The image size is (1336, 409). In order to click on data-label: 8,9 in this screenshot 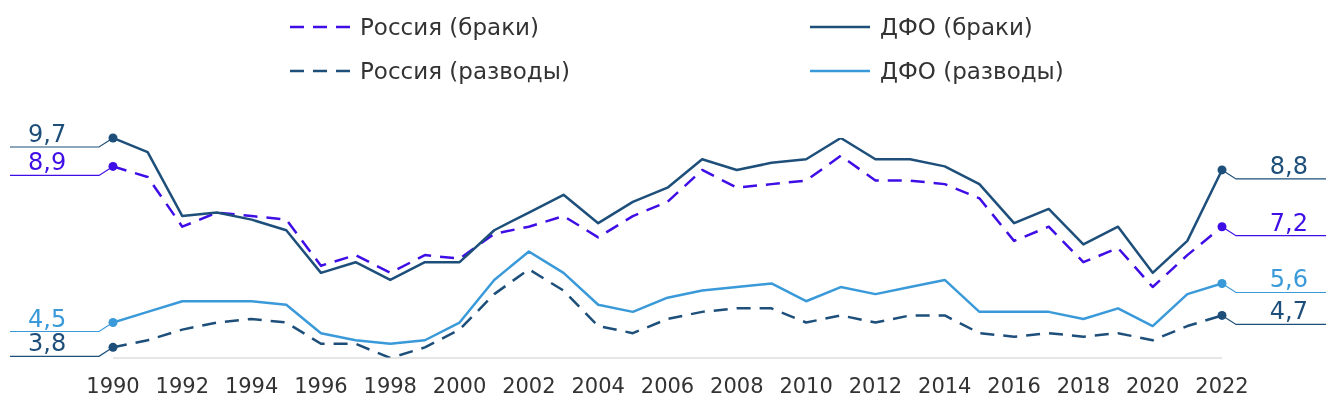, I will do `click(47, 162)`.